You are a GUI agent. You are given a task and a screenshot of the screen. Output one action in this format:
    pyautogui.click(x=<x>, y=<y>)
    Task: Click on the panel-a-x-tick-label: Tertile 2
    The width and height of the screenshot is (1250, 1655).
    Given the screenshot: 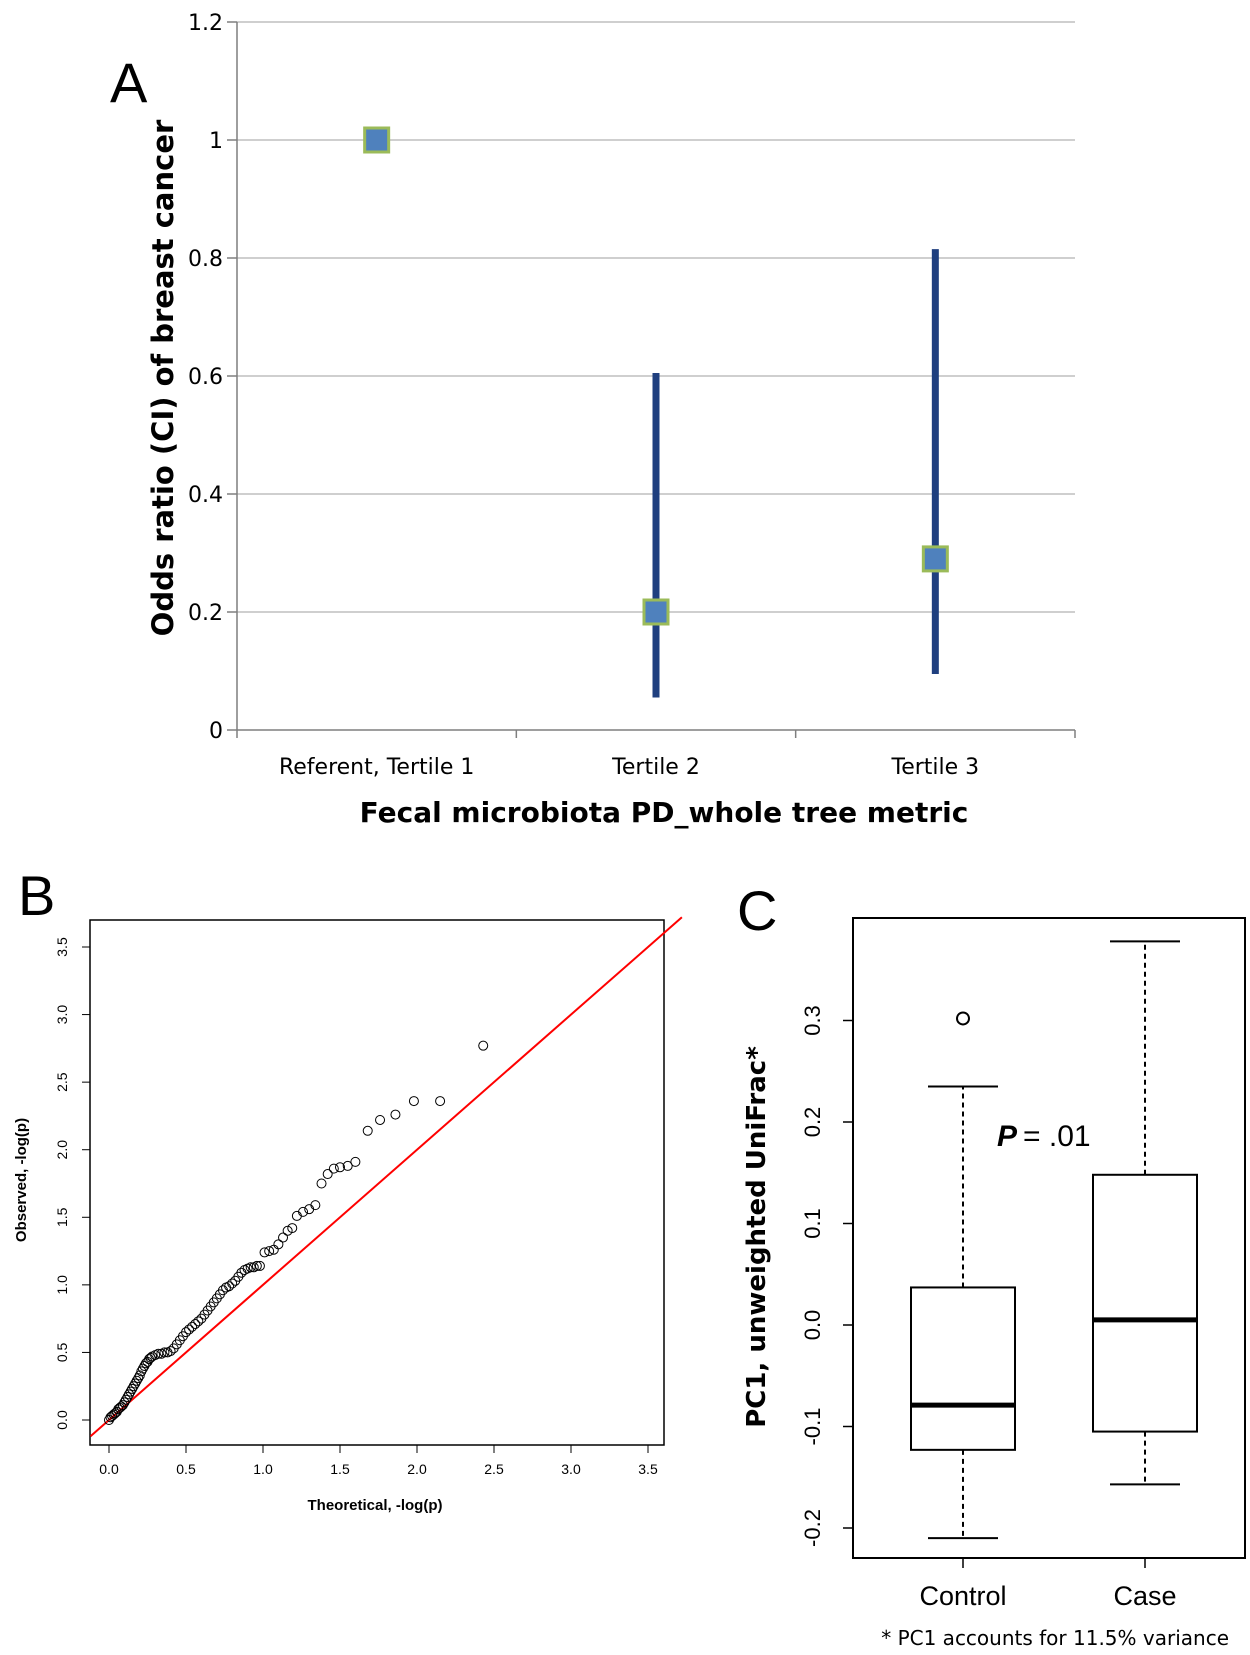 What is the action you would take?
    pyautogui.click(x=655, y=767)
    